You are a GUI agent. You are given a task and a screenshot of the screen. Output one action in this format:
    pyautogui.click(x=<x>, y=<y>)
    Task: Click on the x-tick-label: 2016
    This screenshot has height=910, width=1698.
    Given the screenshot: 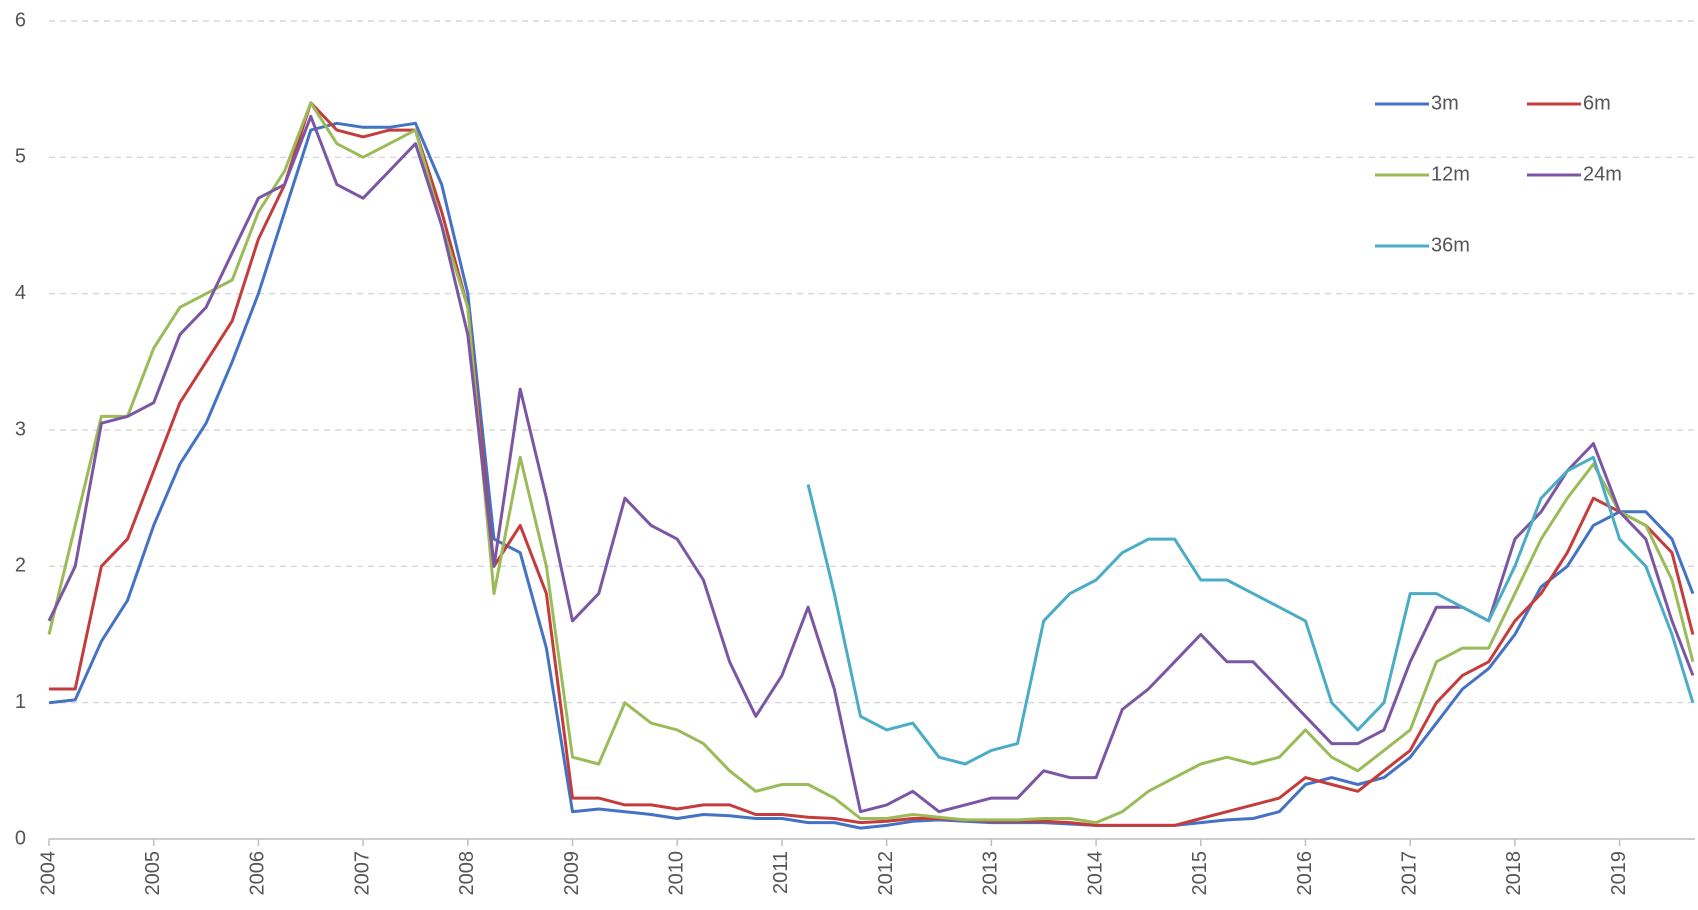 What is the action you would take?
    pyautogui.click(x=1305, y=873)
    